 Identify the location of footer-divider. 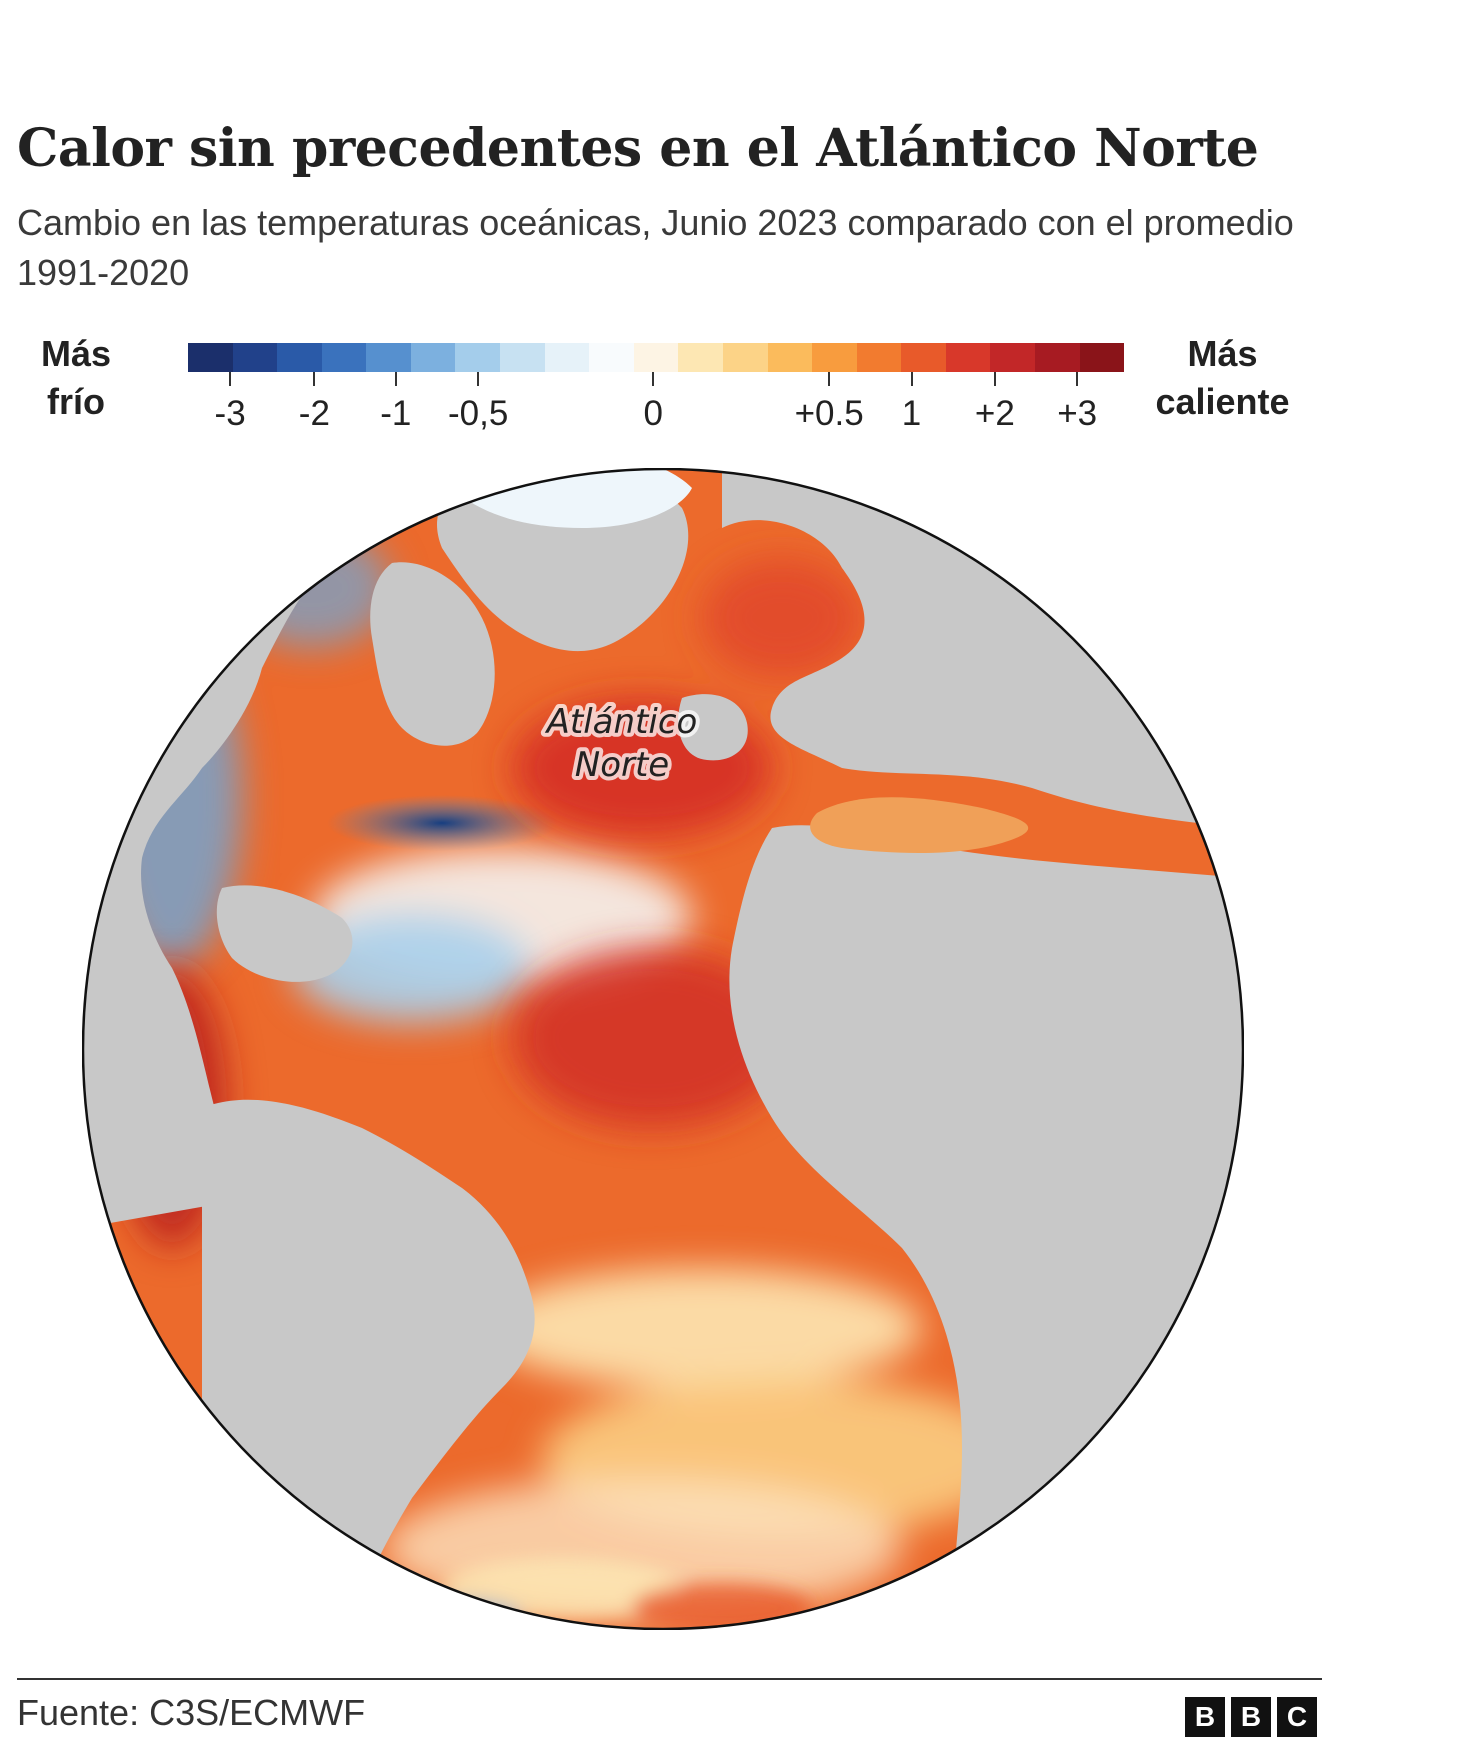
(669, 1679).